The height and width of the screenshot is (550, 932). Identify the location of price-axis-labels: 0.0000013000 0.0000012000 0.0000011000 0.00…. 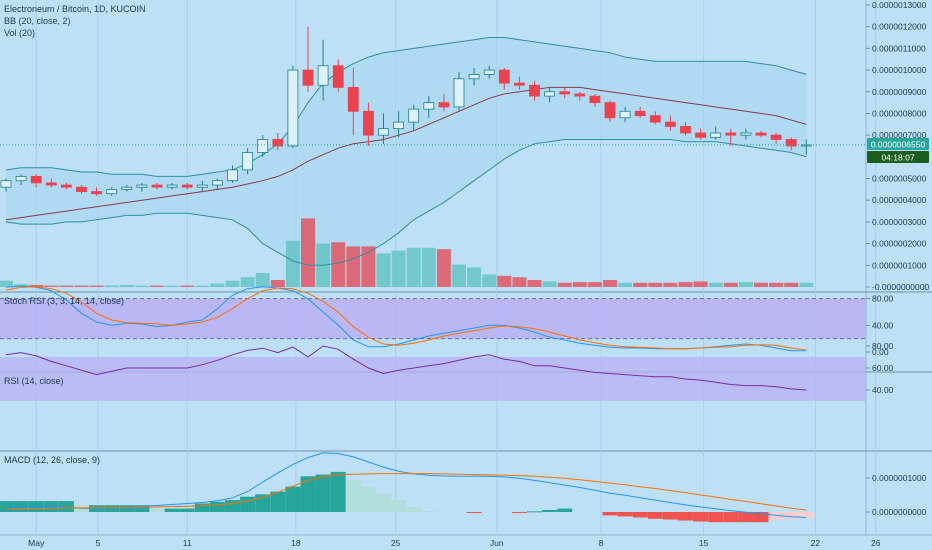
(897, 258).